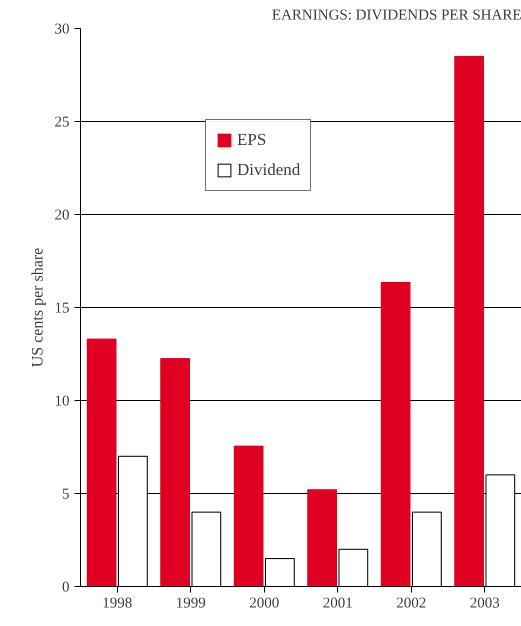  I want to click on chart-title: EARNINGS: DIVIDENDS PER SHARE, so click(396, 16).